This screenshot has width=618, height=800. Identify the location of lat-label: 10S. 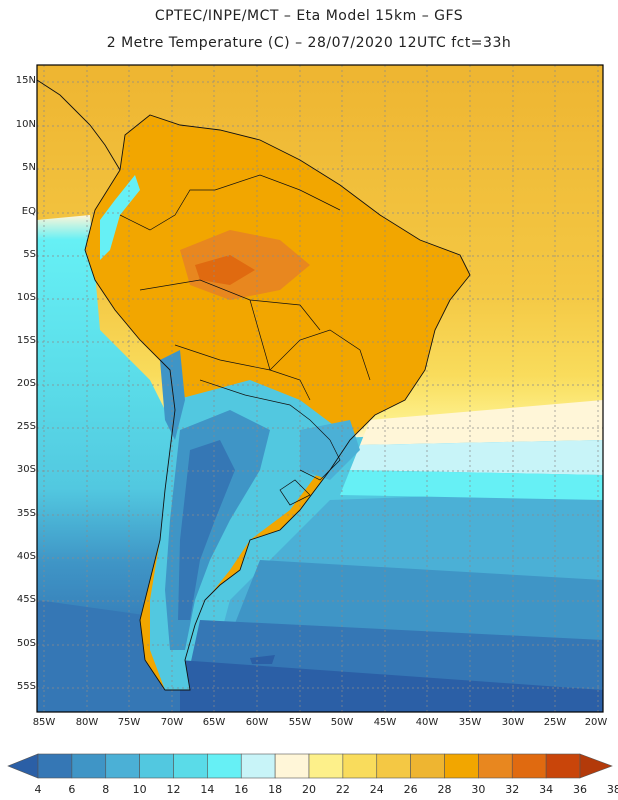
(26, 297).